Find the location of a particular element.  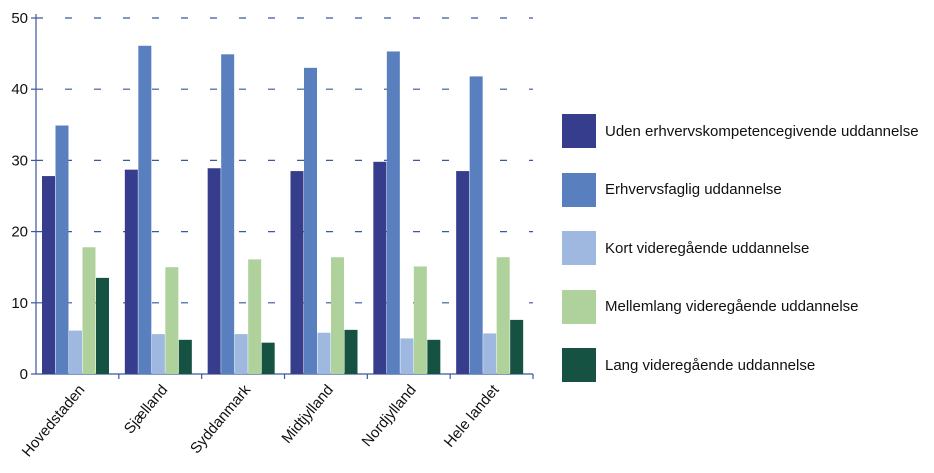

x-tick-label: Hele landet is located at coordinates (472, 416).